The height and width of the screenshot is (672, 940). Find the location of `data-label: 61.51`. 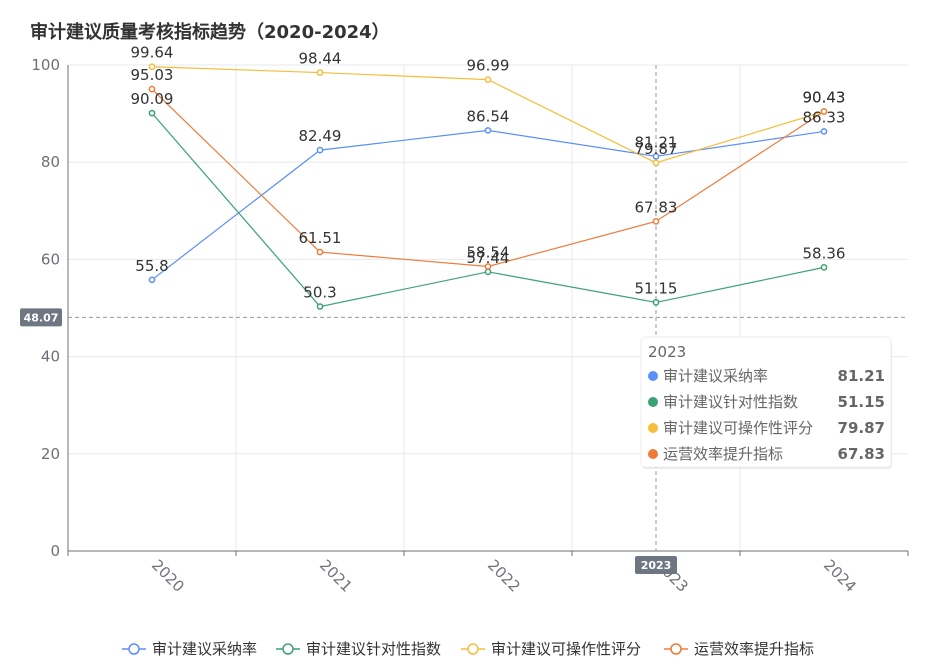

data-label: 61.51 is located at coordinates (320, 238).